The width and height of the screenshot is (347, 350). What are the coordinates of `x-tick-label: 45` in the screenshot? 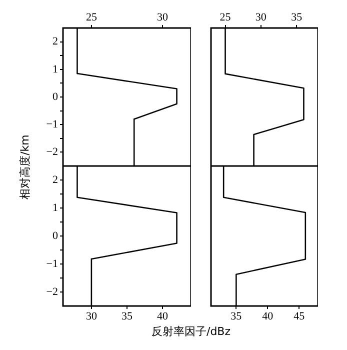 It's located at (300, 316).